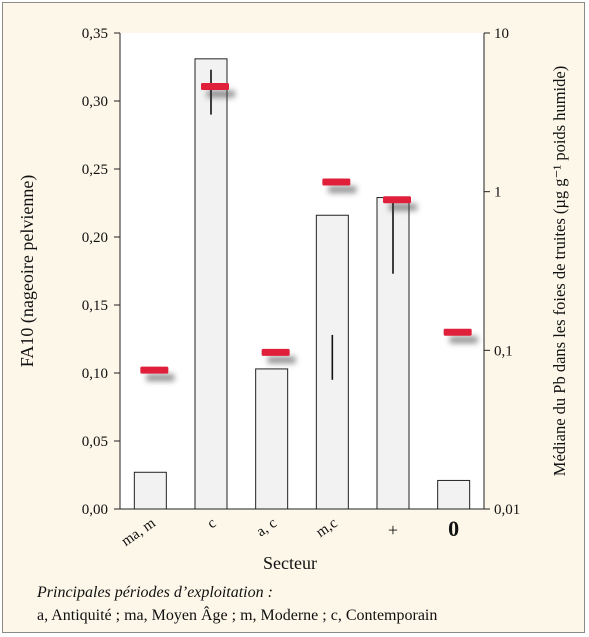 Image resolution: width=589 pixels, height=637 pixels. What do you see at coordinates (290, 563) in the screenshot?
I see `x-axis-title: Secteur` at bounding box center [290, 563].